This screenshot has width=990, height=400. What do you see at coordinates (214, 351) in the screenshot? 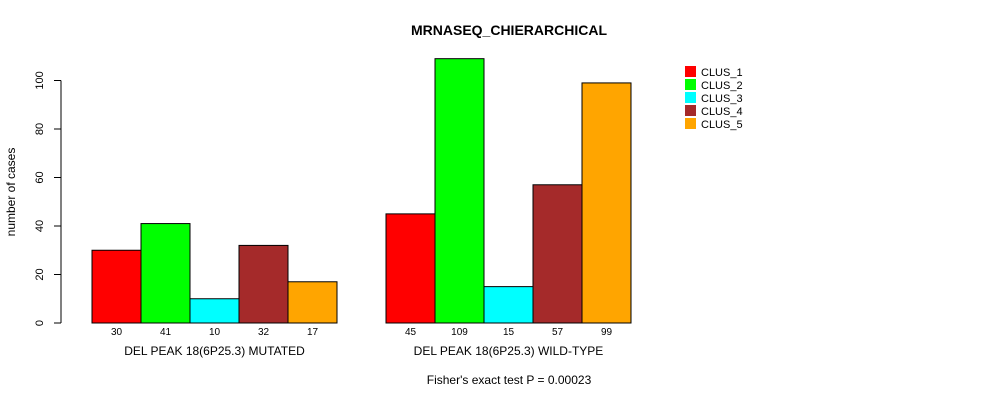
I see `group-label-1: DEL PEAK 18(6P25.3) MUTATED` at bounding box center [214, 351].